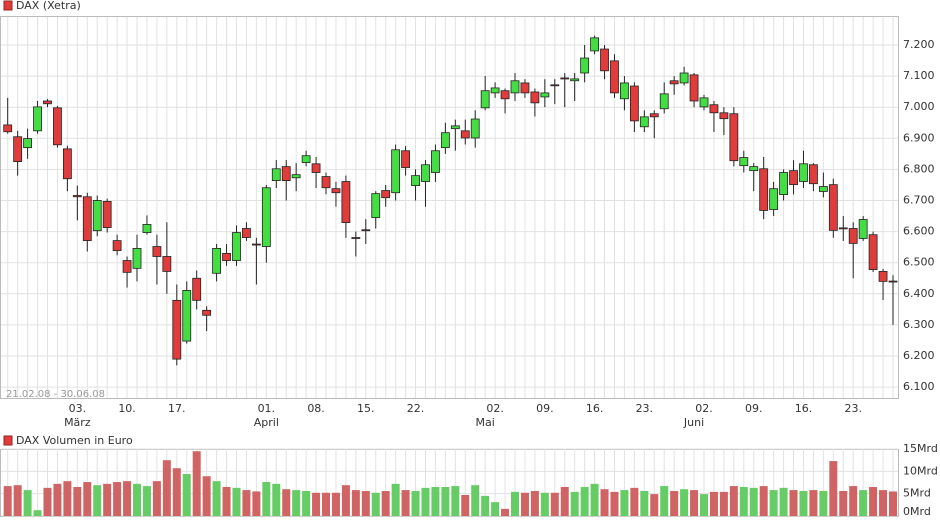  What do you see at coordinates (919, 200) in the screenshot?
I see `y-tick-label: 6.700` at bounding box center [919, 200].